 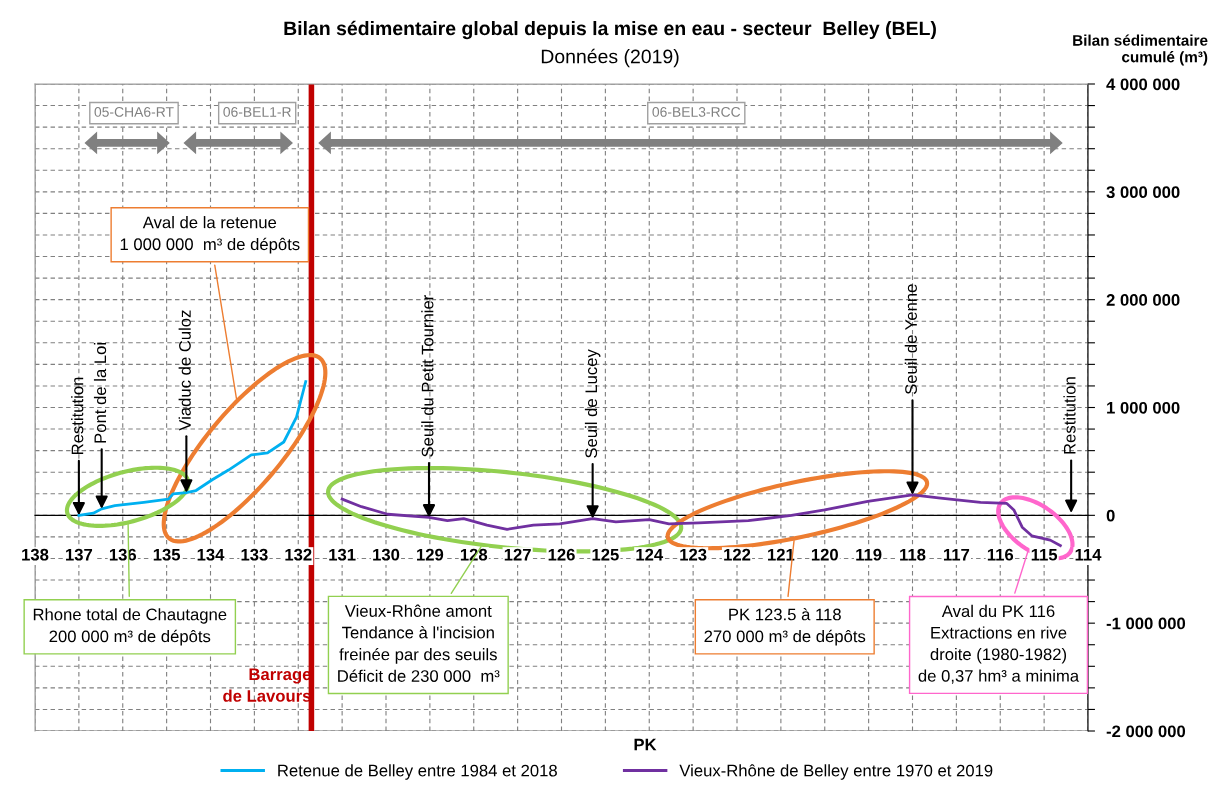 I want to click on x-tick-label: 118, so click(x=913, y=554).